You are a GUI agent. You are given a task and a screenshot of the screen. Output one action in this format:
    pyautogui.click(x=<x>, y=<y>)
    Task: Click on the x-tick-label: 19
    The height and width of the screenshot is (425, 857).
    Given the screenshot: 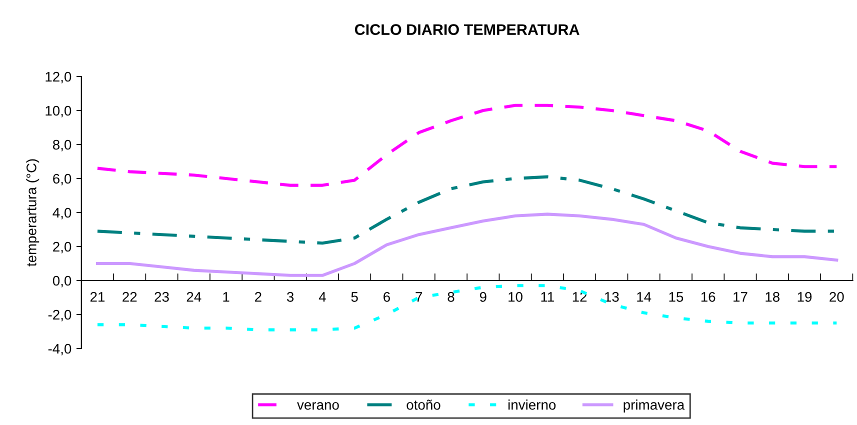 What is the action you would take?
    pyautogui.click(x=805, y=297)
    